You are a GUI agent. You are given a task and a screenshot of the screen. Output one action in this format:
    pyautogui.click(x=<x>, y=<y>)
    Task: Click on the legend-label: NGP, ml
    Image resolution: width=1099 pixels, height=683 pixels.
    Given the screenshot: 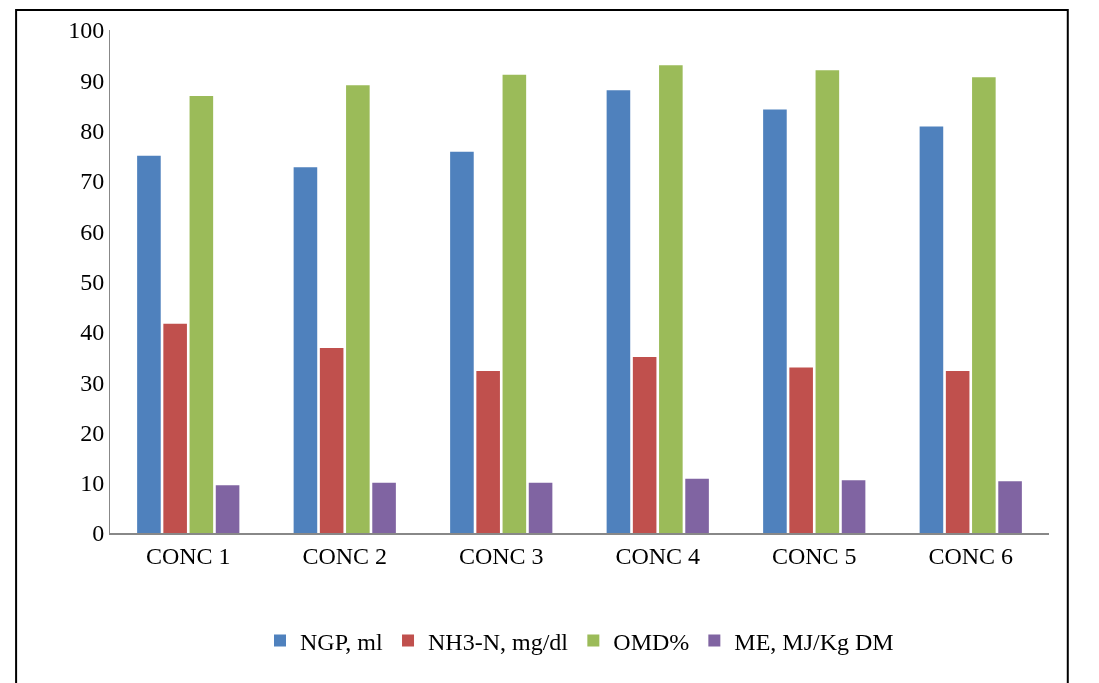 What is the action you would take?
    pyautogui.click(x=342, y=641)
    